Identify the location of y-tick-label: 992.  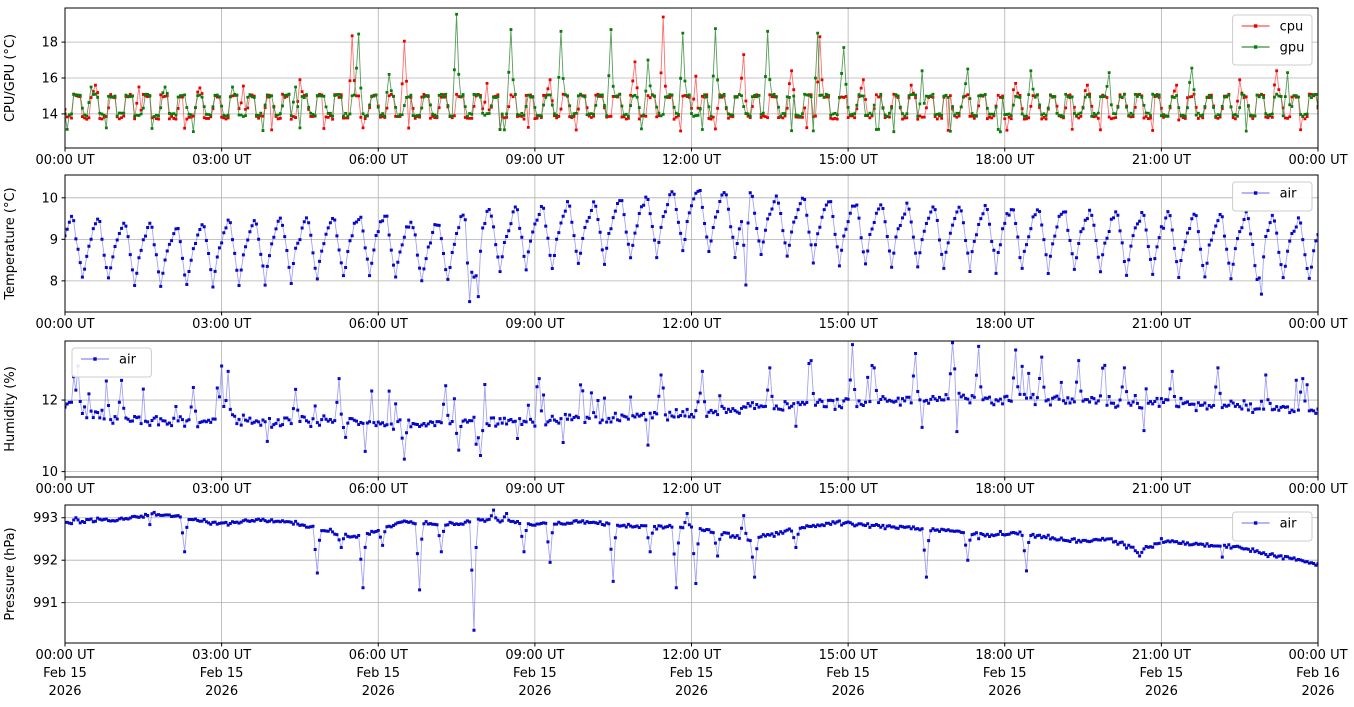
(45, 561).